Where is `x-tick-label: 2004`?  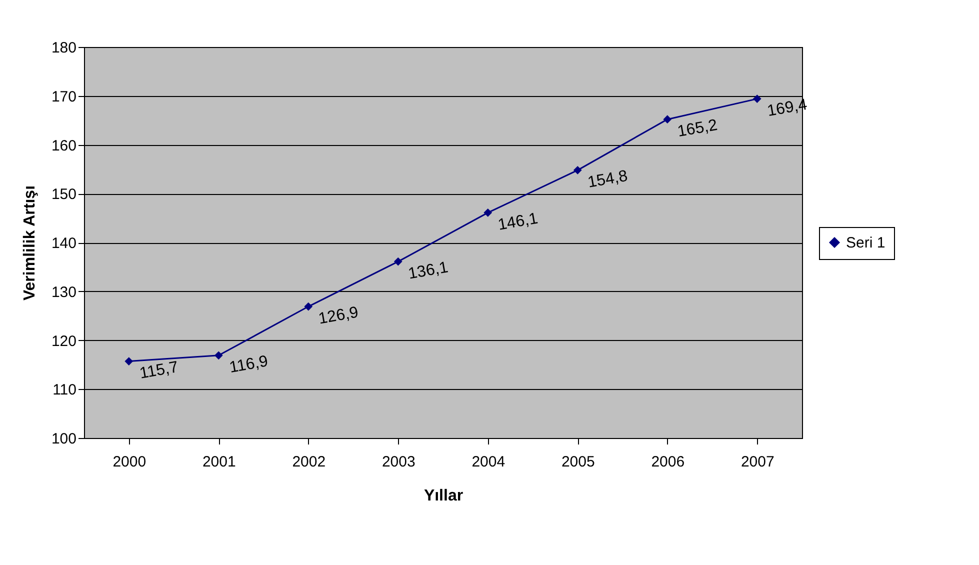 x-tick-label: 2004 is located at coordinates (489, 462).